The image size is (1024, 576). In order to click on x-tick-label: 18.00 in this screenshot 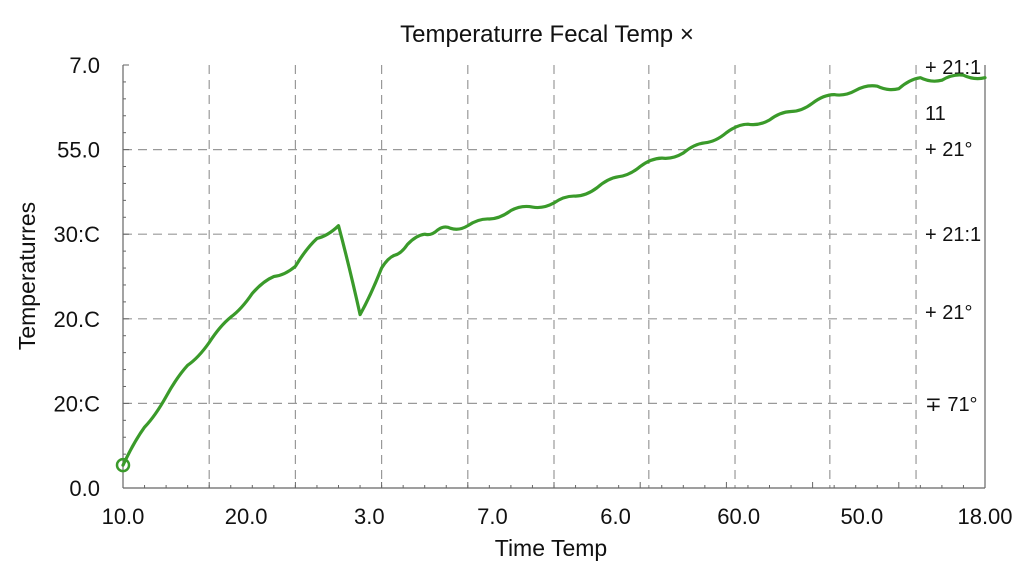, I will do `click(984, 516)`.